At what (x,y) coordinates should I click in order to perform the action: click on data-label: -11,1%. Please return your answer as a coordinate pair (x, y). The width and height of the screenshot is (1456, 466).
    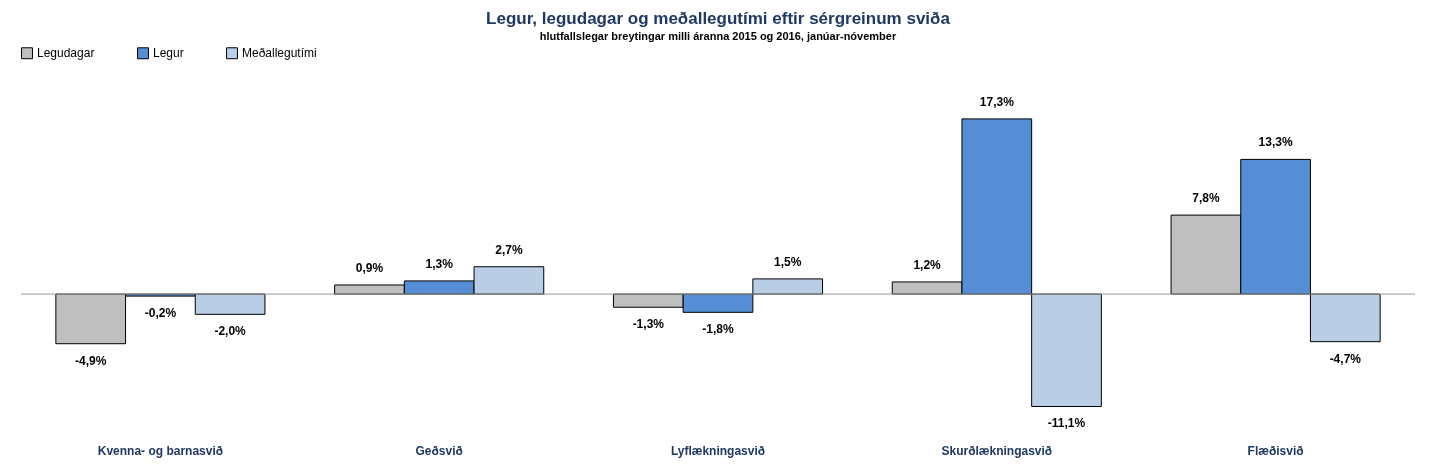
    Looking at the image, I should click on (1066, 423).